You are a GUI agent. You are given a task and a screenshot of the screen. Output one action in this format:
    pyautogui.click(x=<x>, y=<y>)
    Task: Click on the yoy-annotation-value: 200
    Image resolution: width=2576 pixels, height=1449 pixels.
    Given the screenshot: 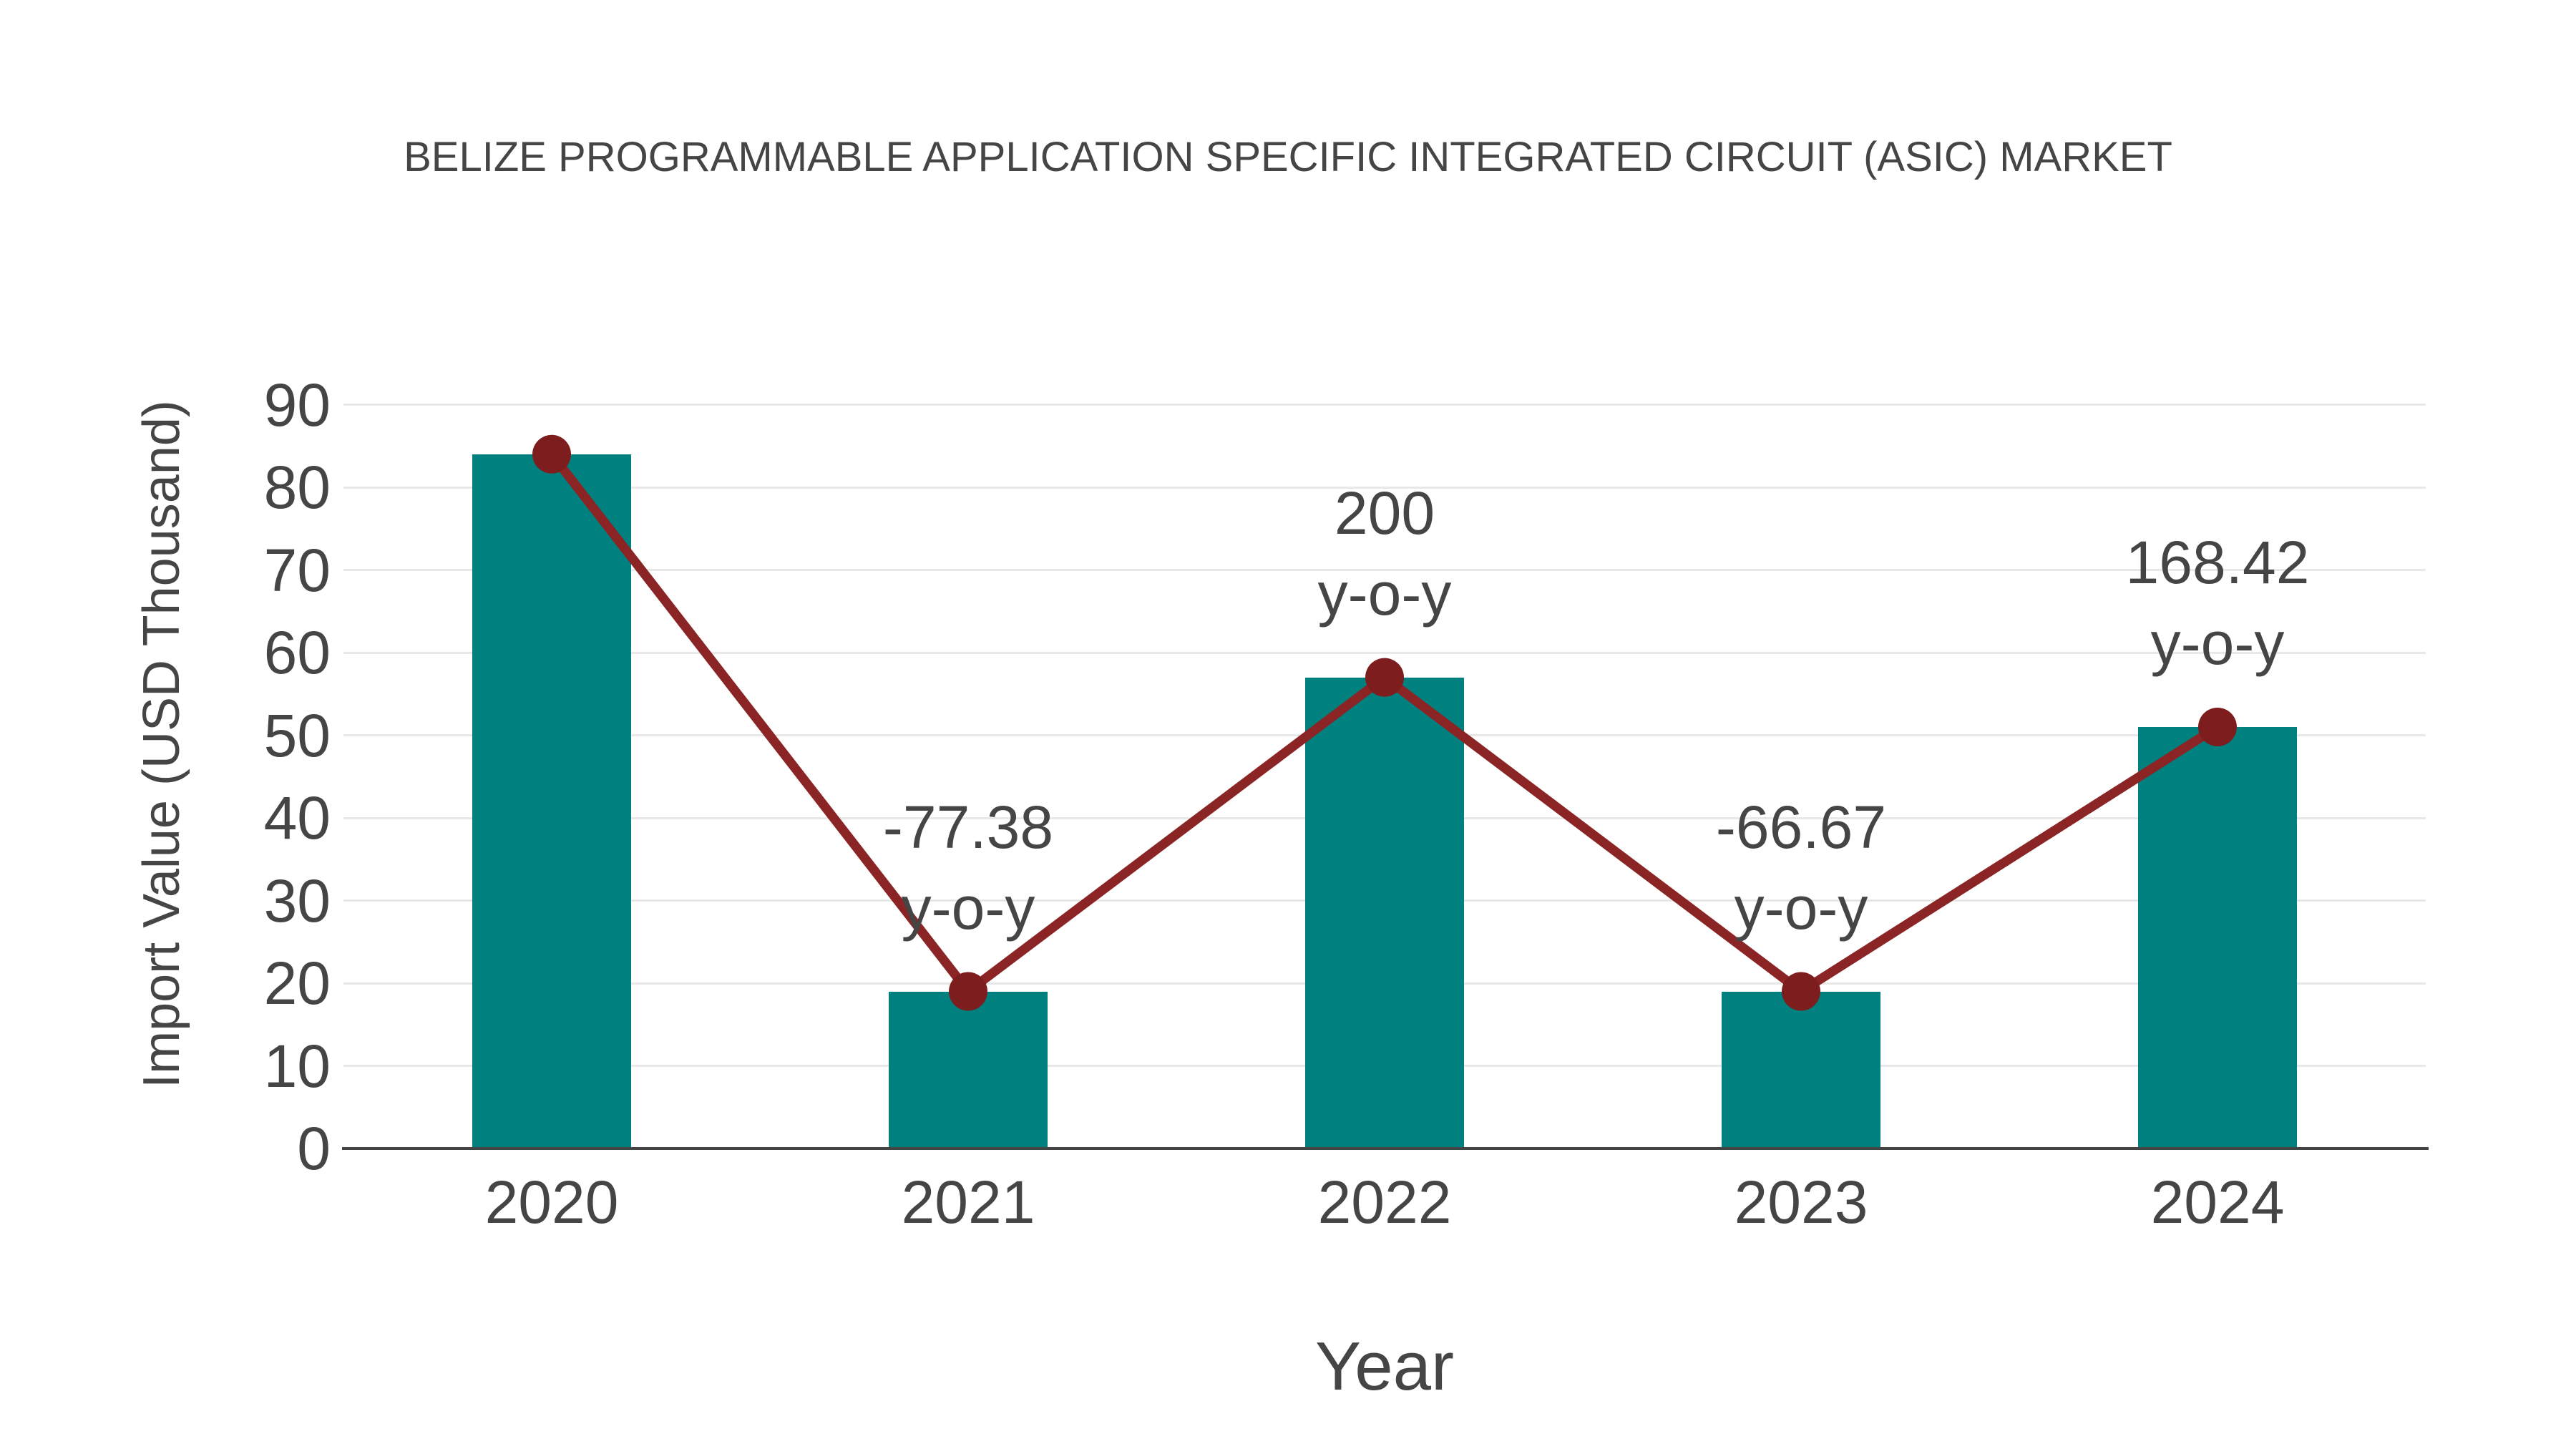 What is the action you would take?
    pyautogui.click(x=1384, y=513)
    